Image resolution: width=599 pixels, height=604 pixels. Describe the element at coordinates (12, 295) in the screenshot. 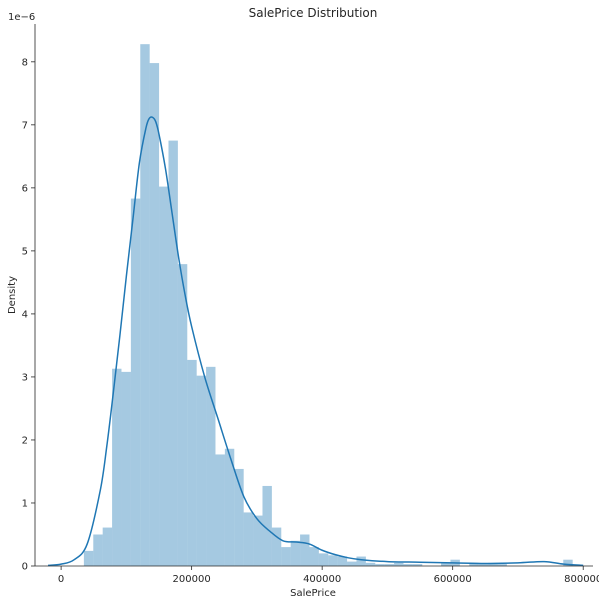

I see `y-axis-label: Density` at that location.